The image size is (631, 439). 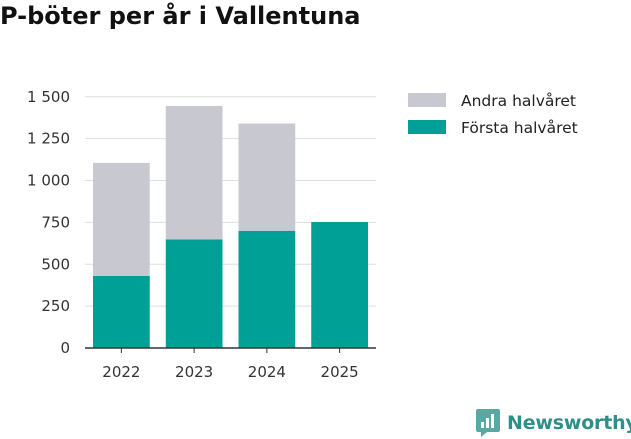 What do you see at coordinates (194, 372) in the screenshot?
I see `x-tick-label: 2023` at bounding box center [194, 372].